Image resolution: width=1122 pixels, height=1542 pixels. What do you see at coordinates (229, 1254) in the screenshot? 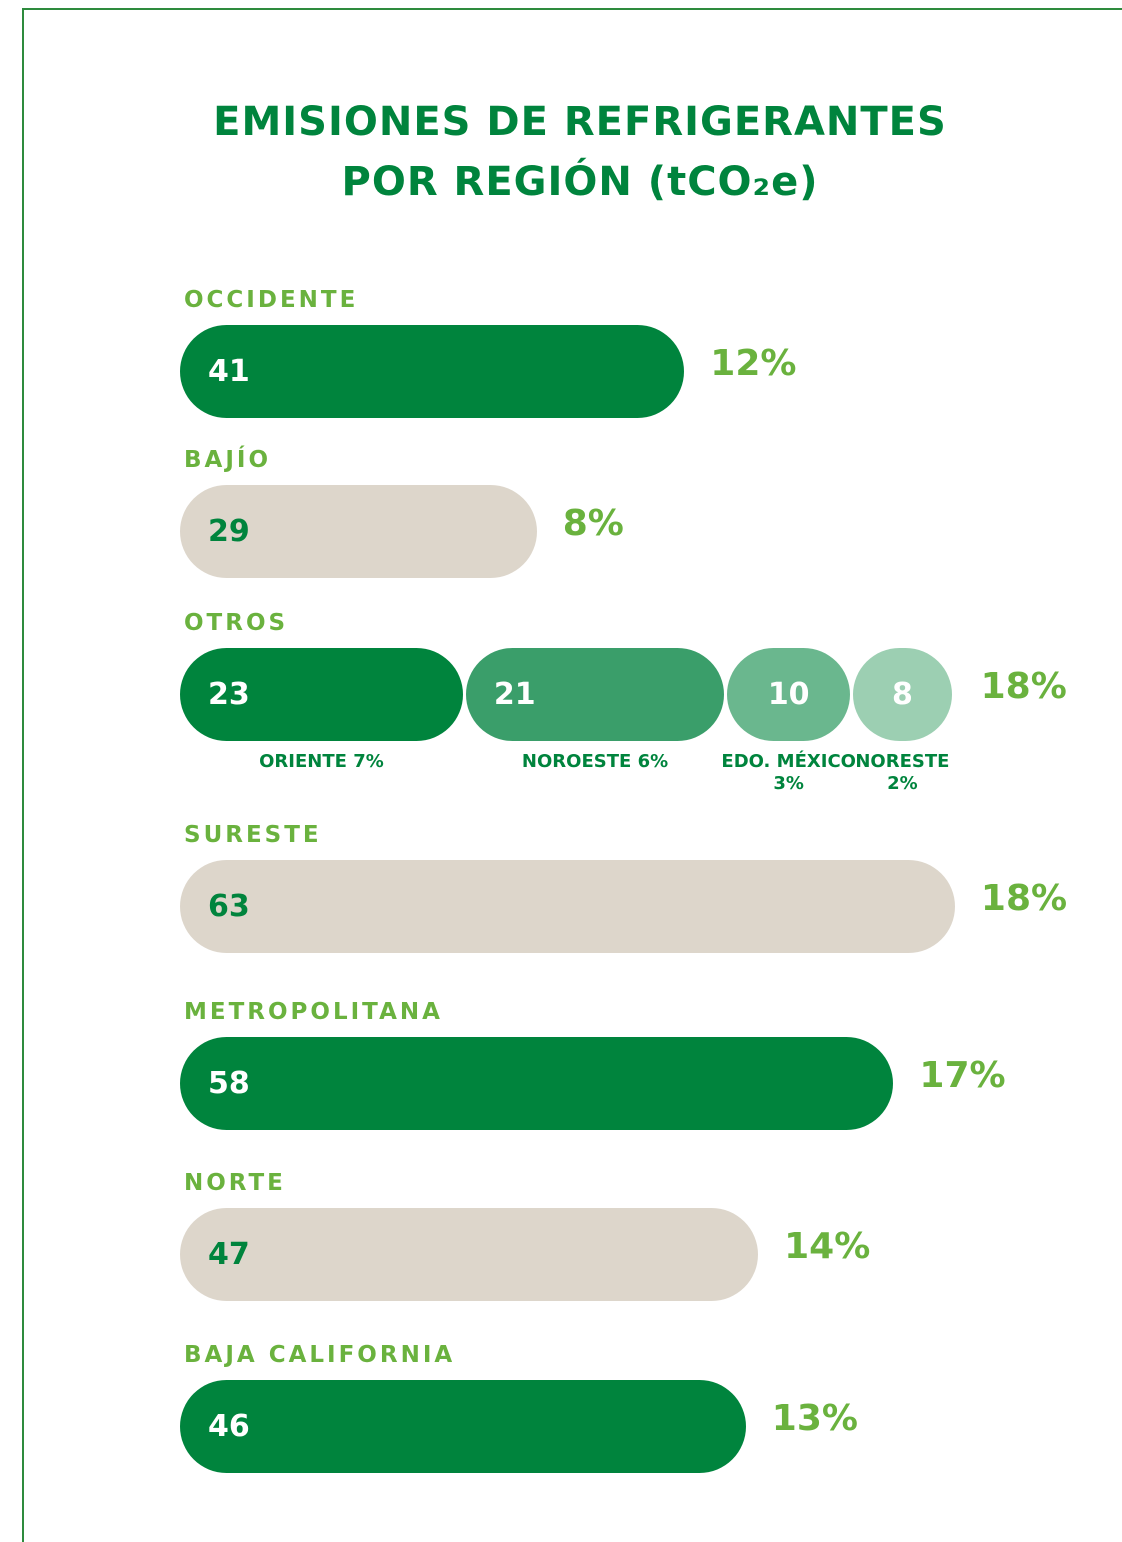
I see `value-label: 47` at bounding box center [229, 1254].